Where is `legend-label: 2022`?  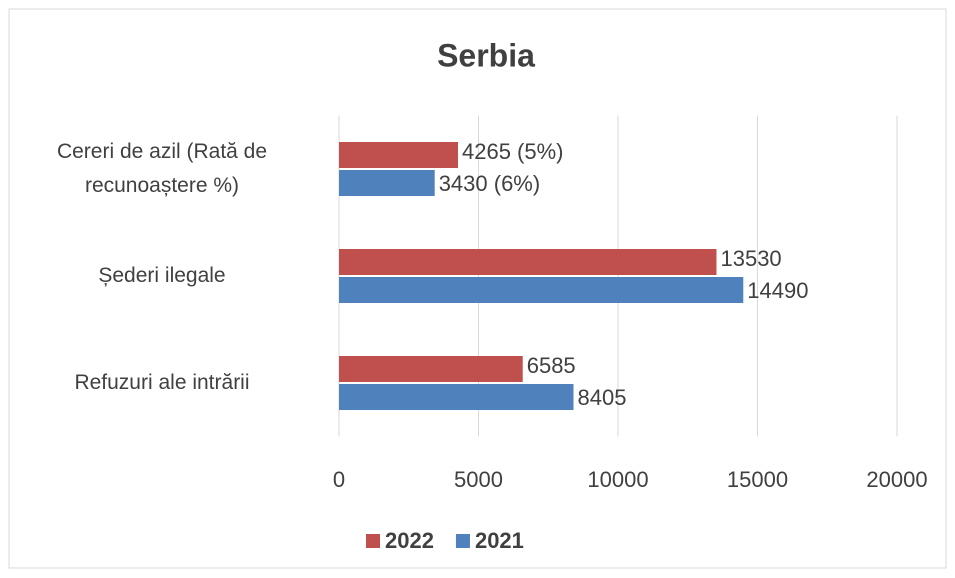 legend-label: 2022 is located at coordinates (409, 540).